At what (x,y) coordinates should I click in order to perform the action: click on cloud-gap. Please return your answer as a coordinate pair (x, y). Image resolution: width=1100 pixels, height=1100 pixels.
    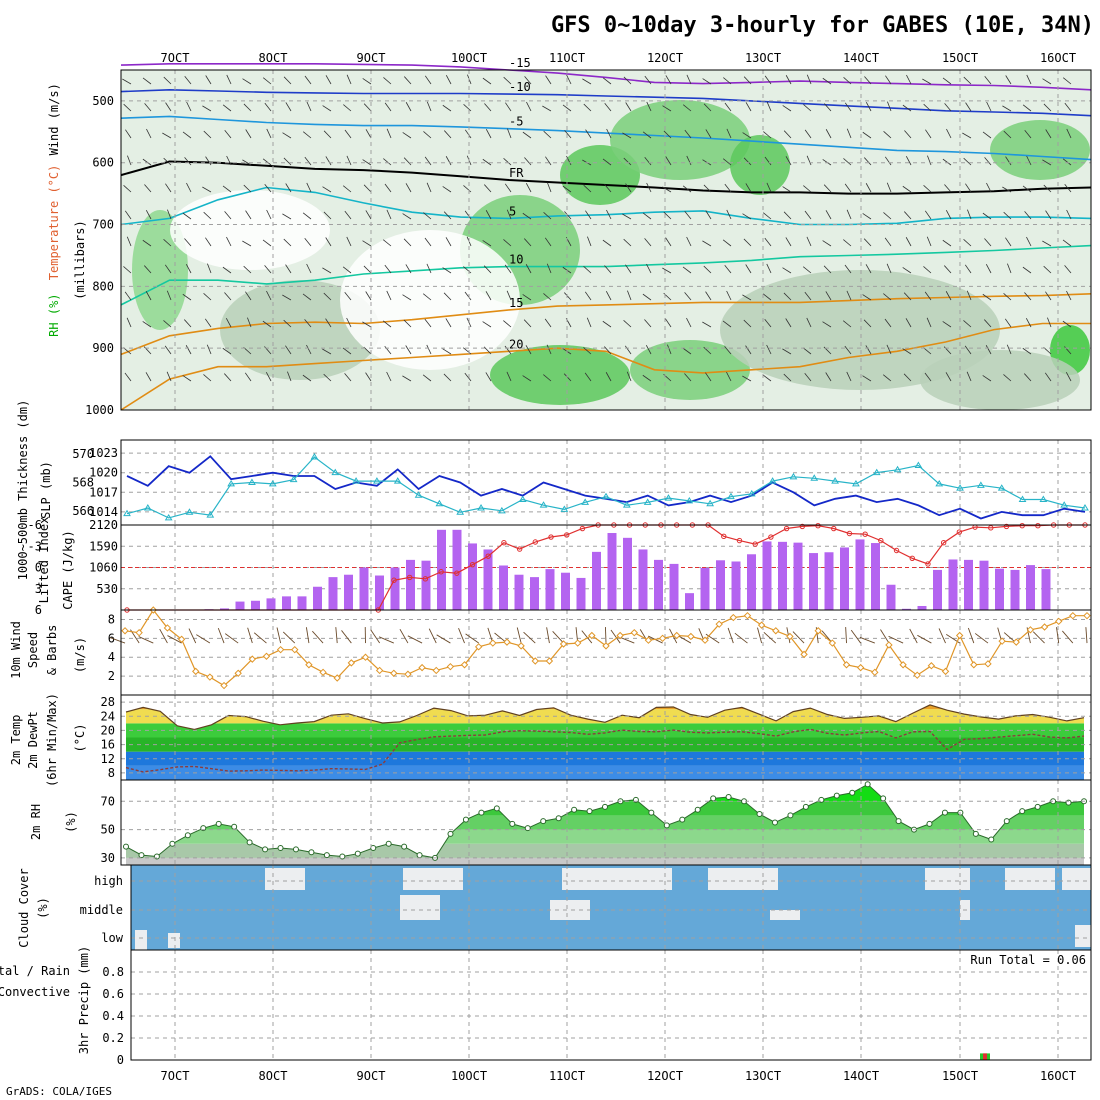
    Looking at the image, I should click on (743, 879).